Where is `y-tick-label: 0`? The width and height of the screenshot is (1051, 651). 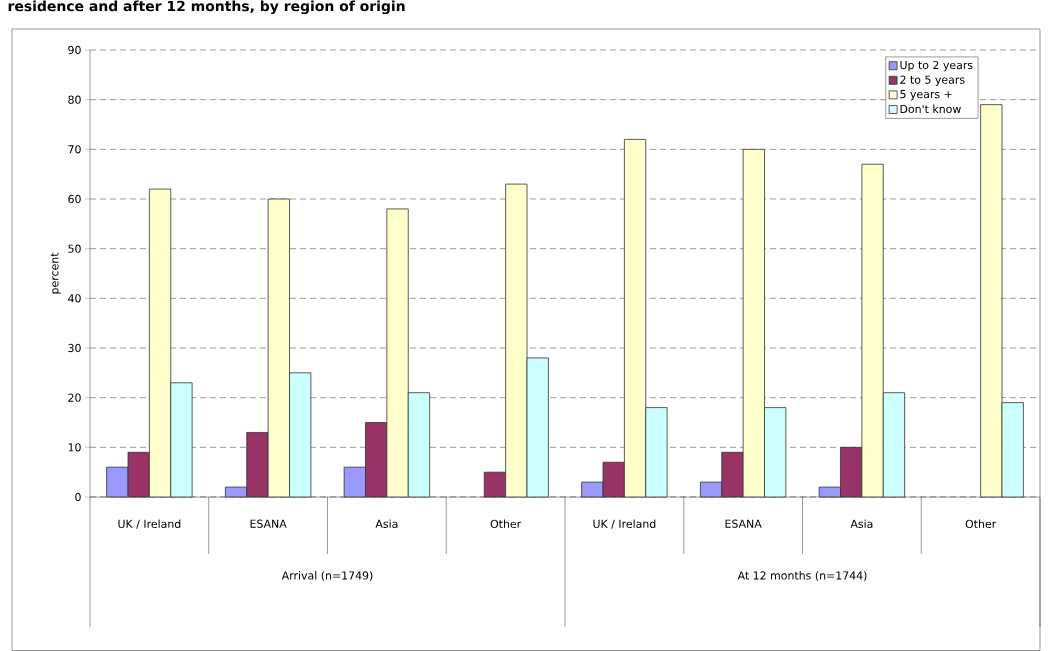 y-tick-label: 0 is located at coordinates (78, 497).